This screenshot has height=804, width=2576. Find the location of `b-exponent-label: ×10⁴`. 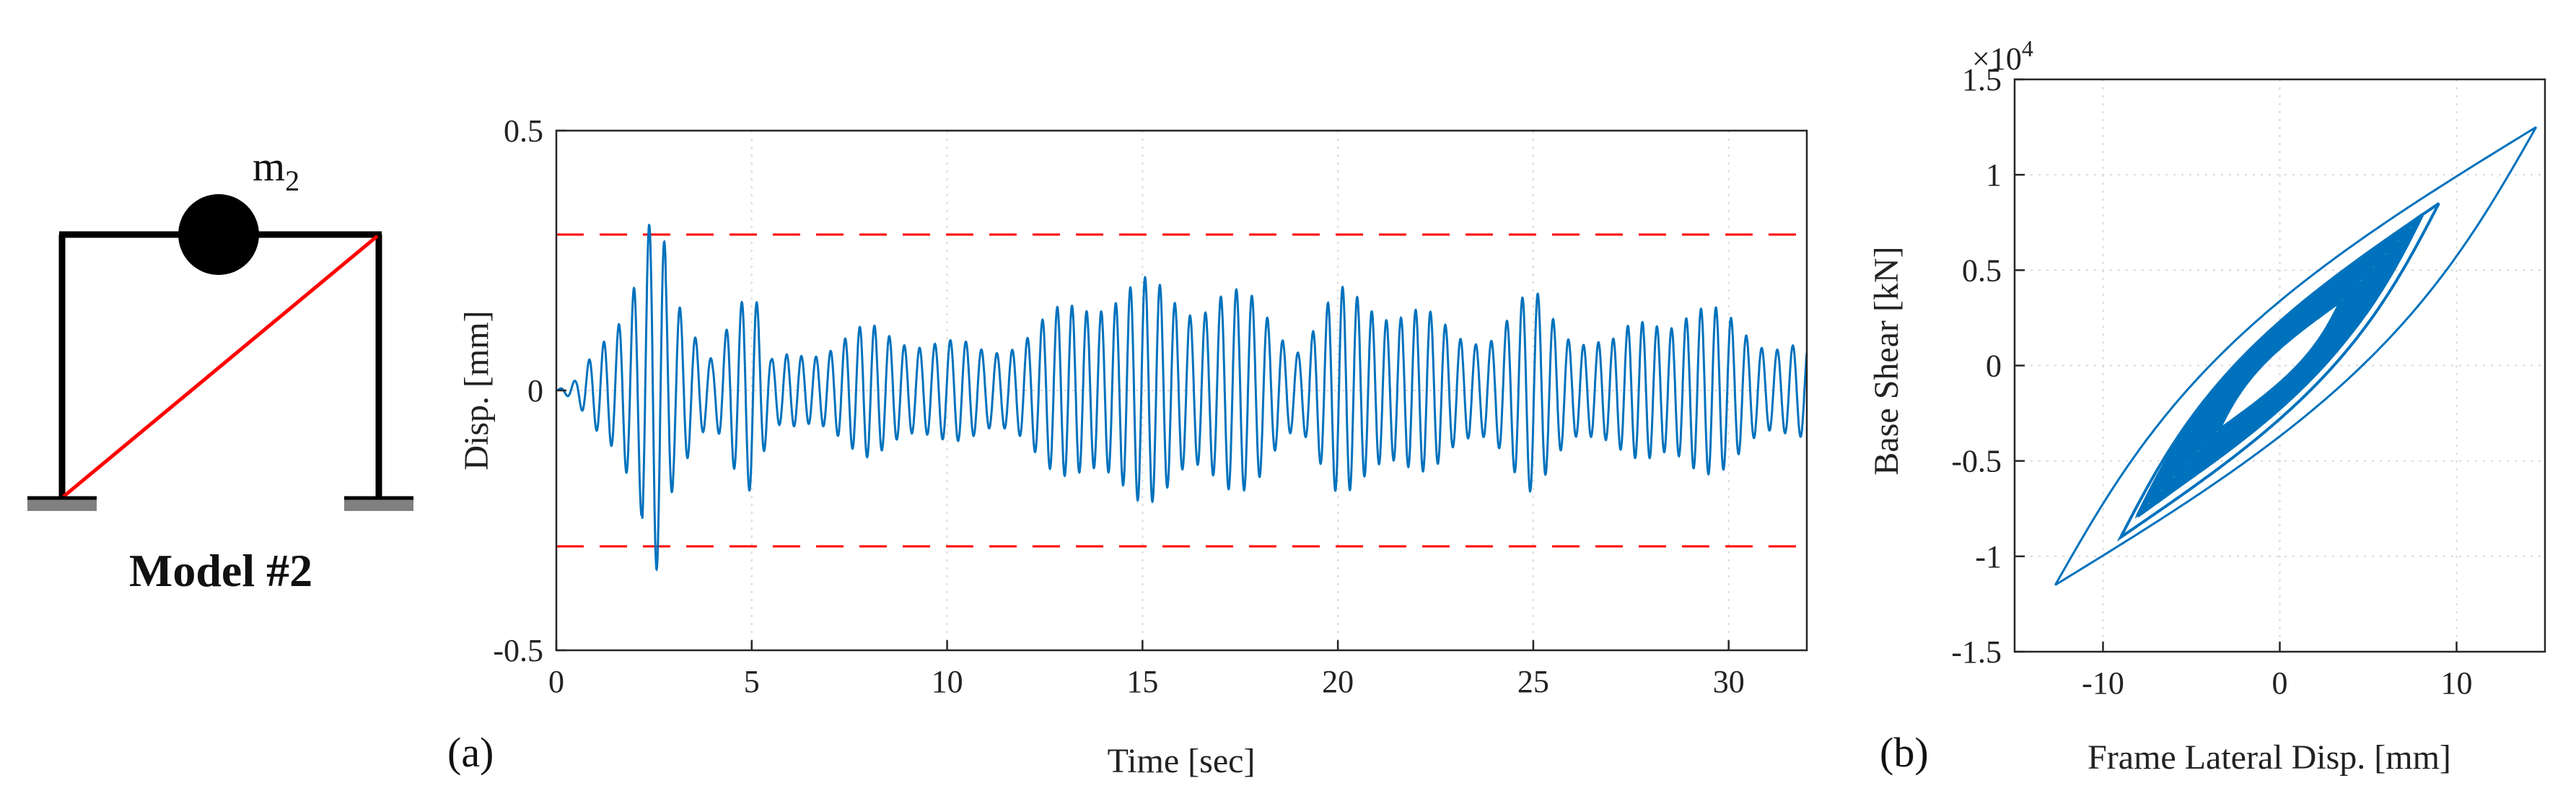

b-exponent-label: ×10⁴ is located at coordinates (2002, 56).